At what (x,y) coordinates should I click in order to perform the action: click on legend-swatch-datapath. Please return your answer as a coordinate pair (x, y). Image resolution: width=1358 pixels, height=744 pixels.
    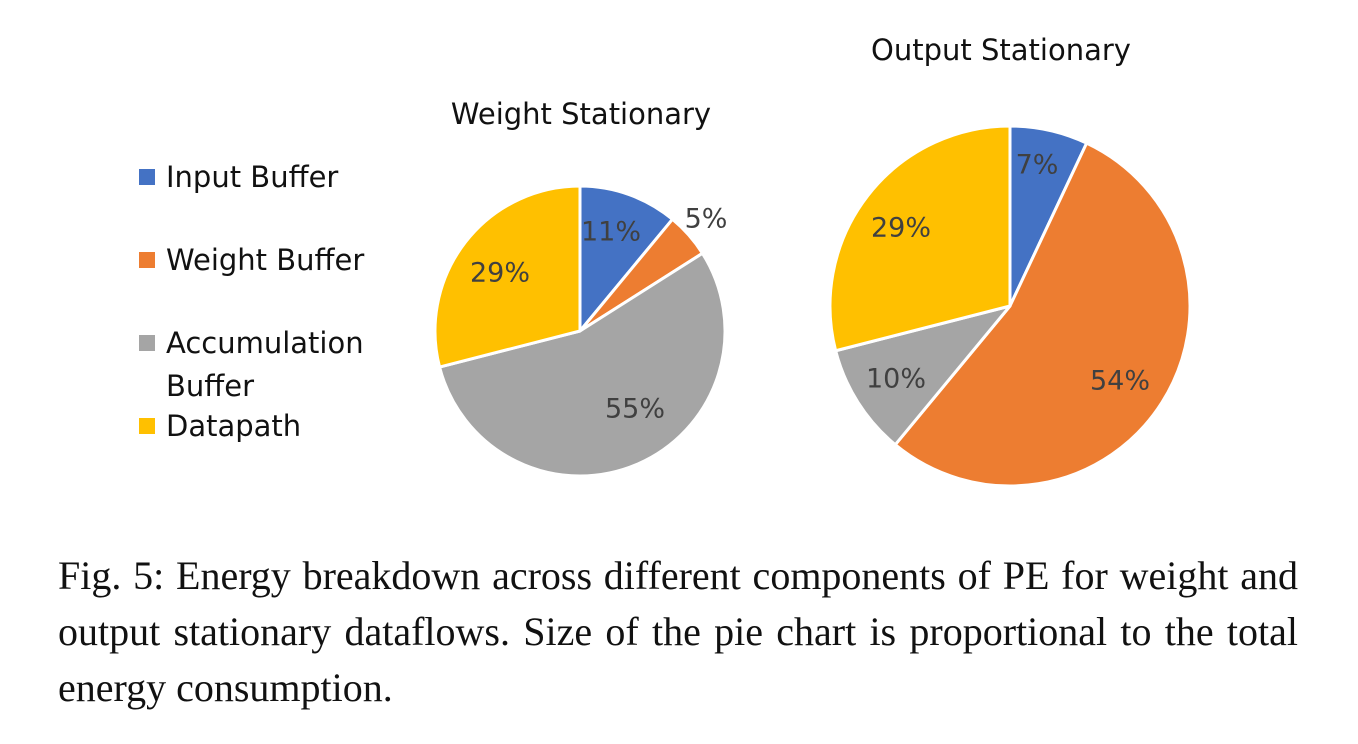
    Looking at the image, I should click on (147, 426).